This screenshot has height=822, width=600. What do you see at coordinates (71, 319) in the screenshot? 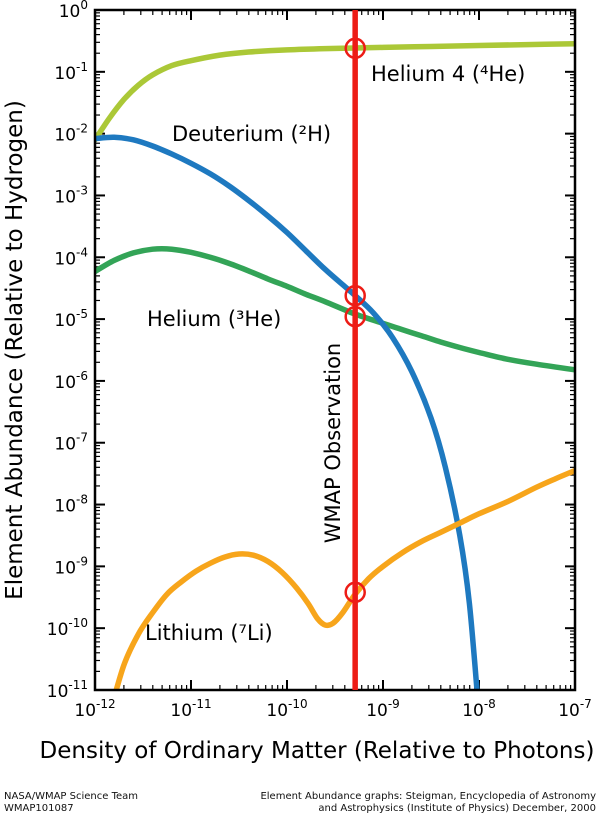
I see `y-tick-label: 10⁻⁵` at bounding box center [71, 319].